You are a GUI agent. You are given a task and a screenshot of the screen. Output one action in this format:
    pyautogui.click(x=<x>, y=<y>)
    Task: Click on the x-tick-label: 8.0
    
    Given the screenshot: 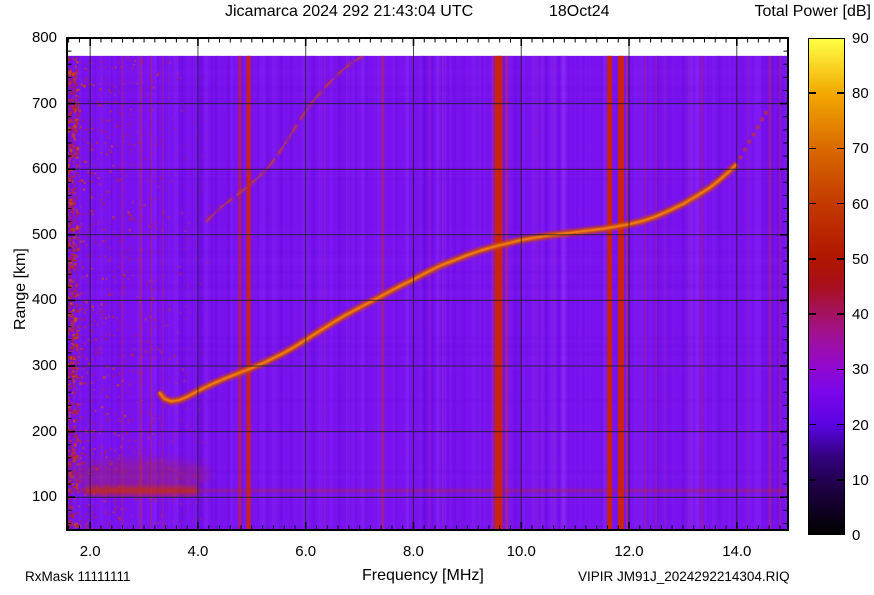 What is the action you would take?
    pyautogui.click(x=413, y=551)
    